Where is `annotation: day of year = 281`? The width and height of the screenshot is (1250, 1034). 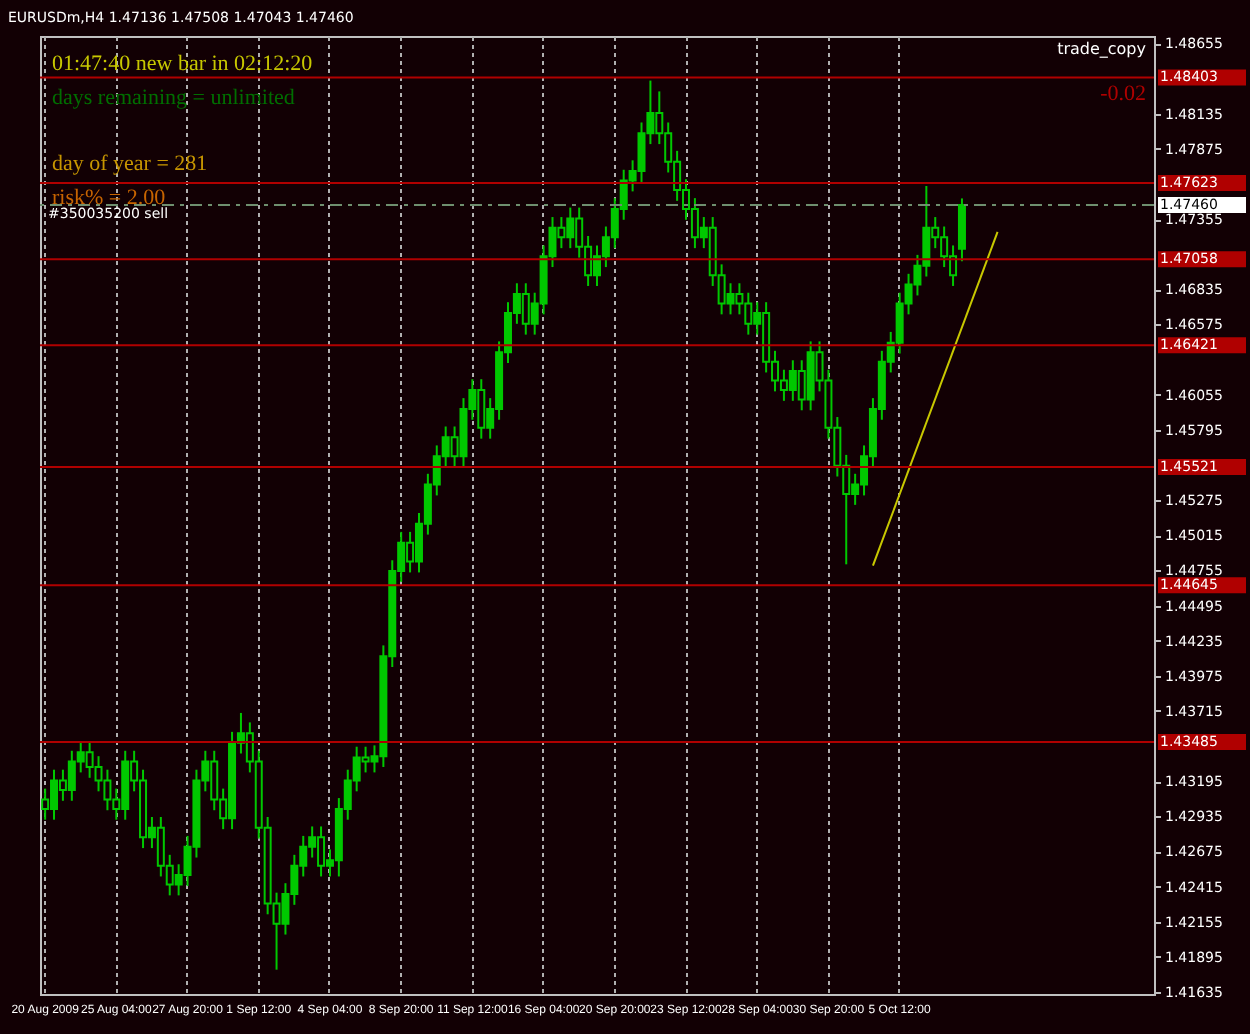
annotation: day of year = 281 is located at coordinates (130, 164).